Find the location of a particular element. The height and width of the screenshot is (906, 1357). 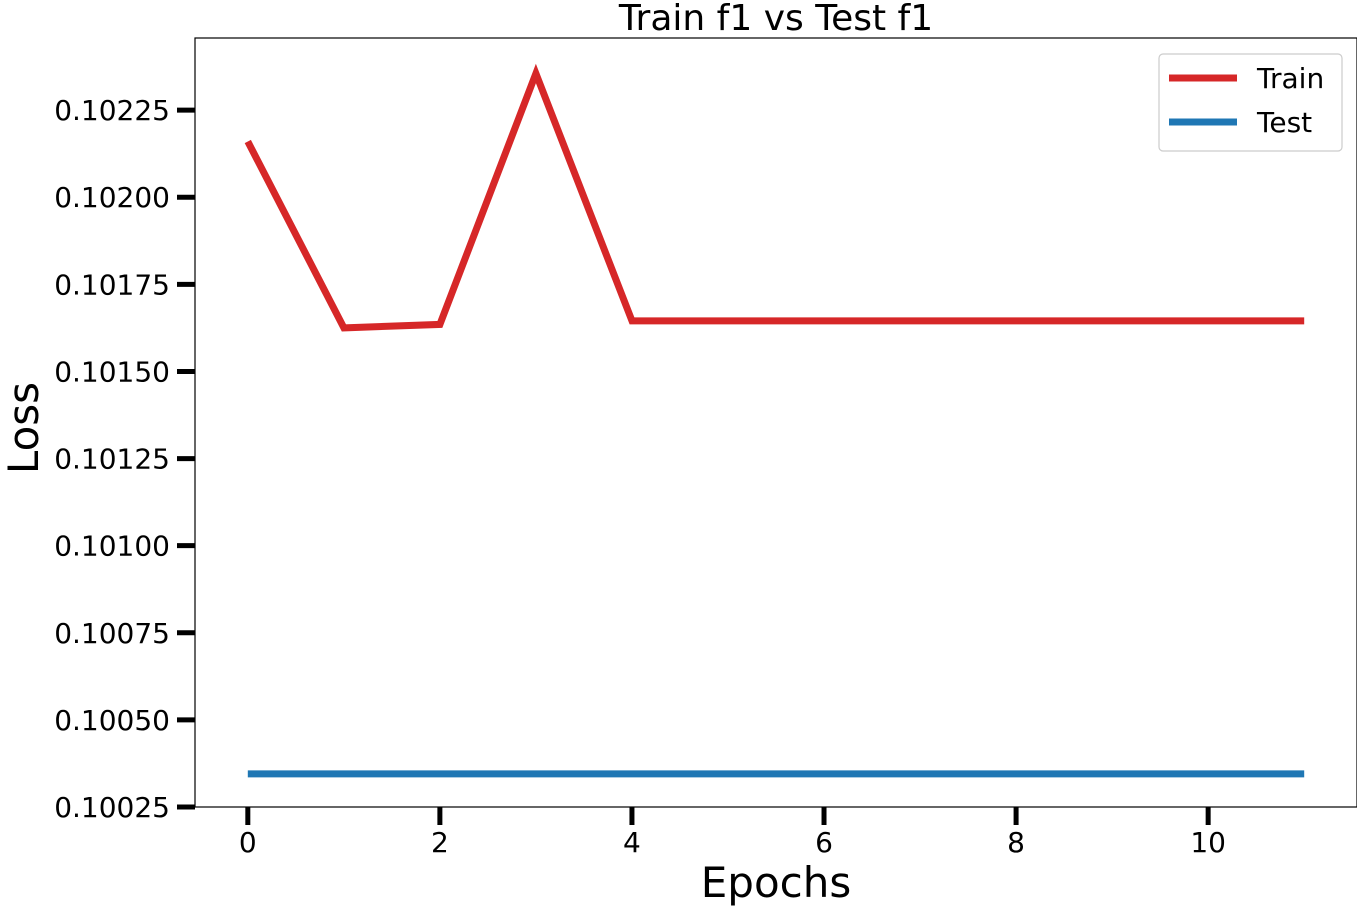

y-tick-label: 0.10050 is located at coordinates (112, 720).